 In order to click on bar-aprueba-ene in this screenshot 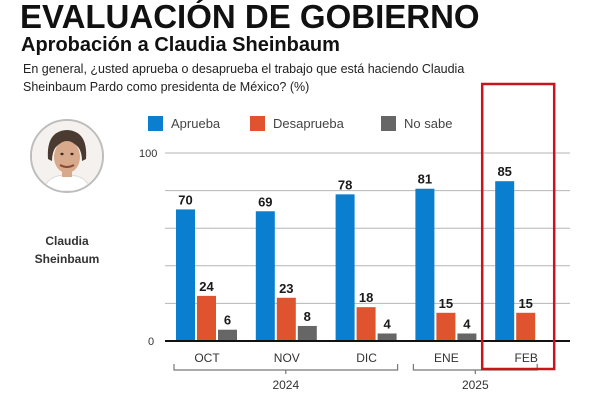, I will do `click(425, 264)`.